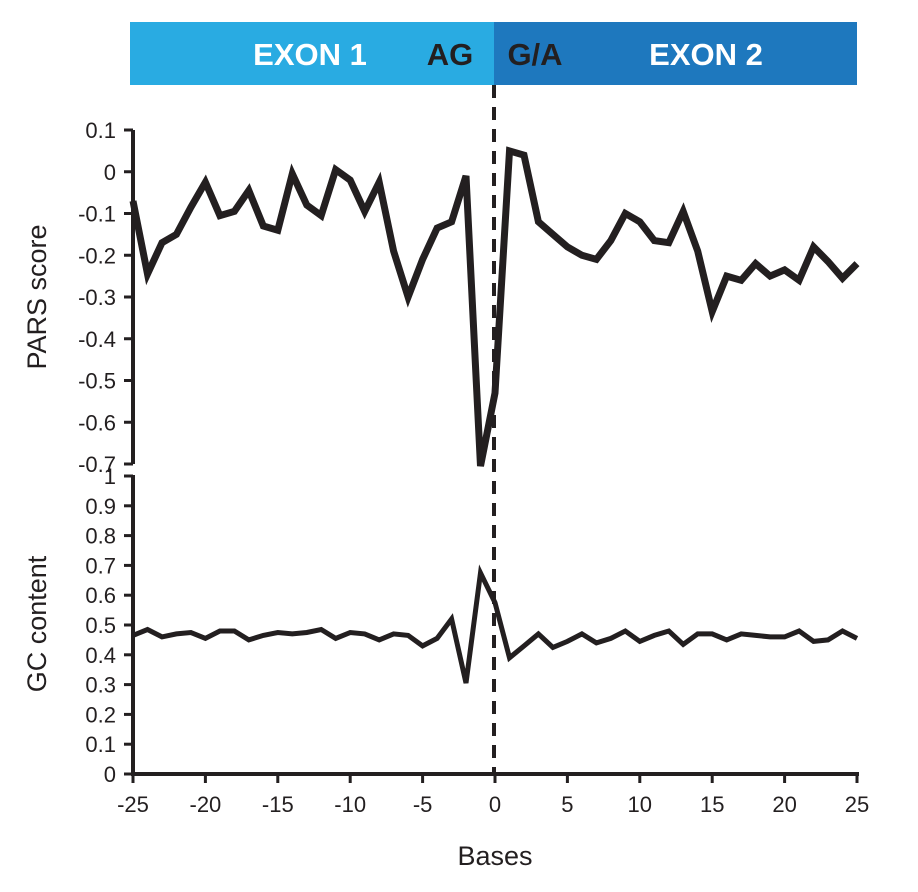 The width and height of the screenshot is (918, 892). Describe the element at coordinates (206, 804) in the screenshot. I see `x-tick-label: -20` at that location.